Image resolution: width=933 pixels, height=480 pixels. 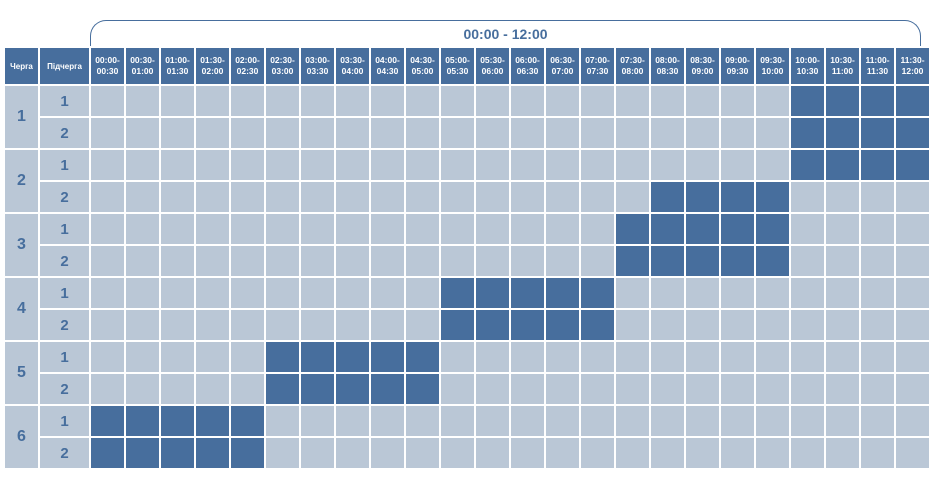 I want to click on time-slot-header: 11:00- 11:30, so click(x=877, y=66).